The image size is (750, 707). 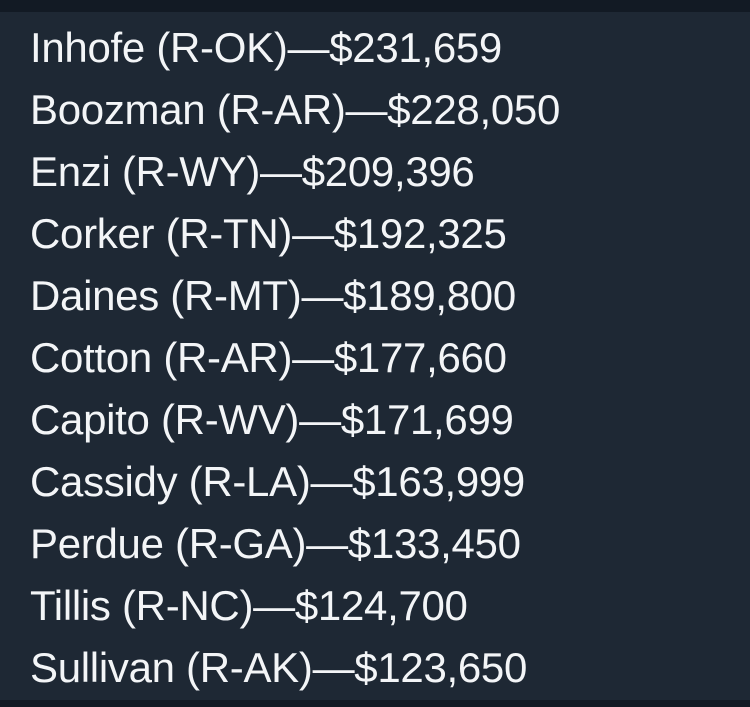 What do you see at coordinates (375, 6) in the screenshot?
I see `top-edge-strip` at bounding box center [375, 6].